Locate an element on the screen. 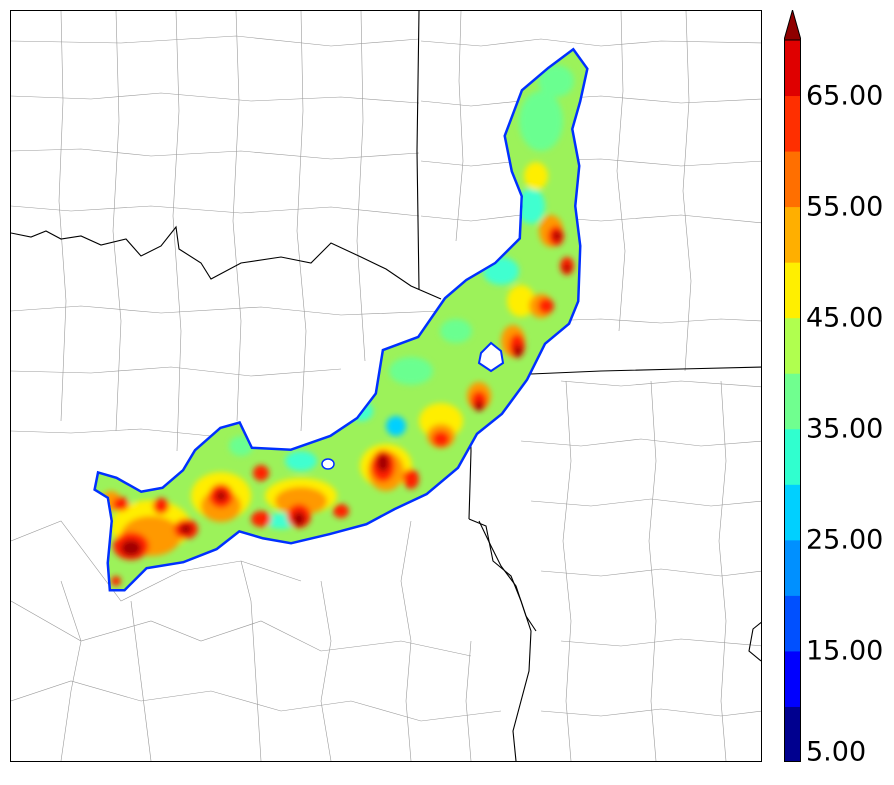 The height and width of the screenshot is (785, 894). colorbar-tick-label: 65.00 is located at coordinates (845, 96).